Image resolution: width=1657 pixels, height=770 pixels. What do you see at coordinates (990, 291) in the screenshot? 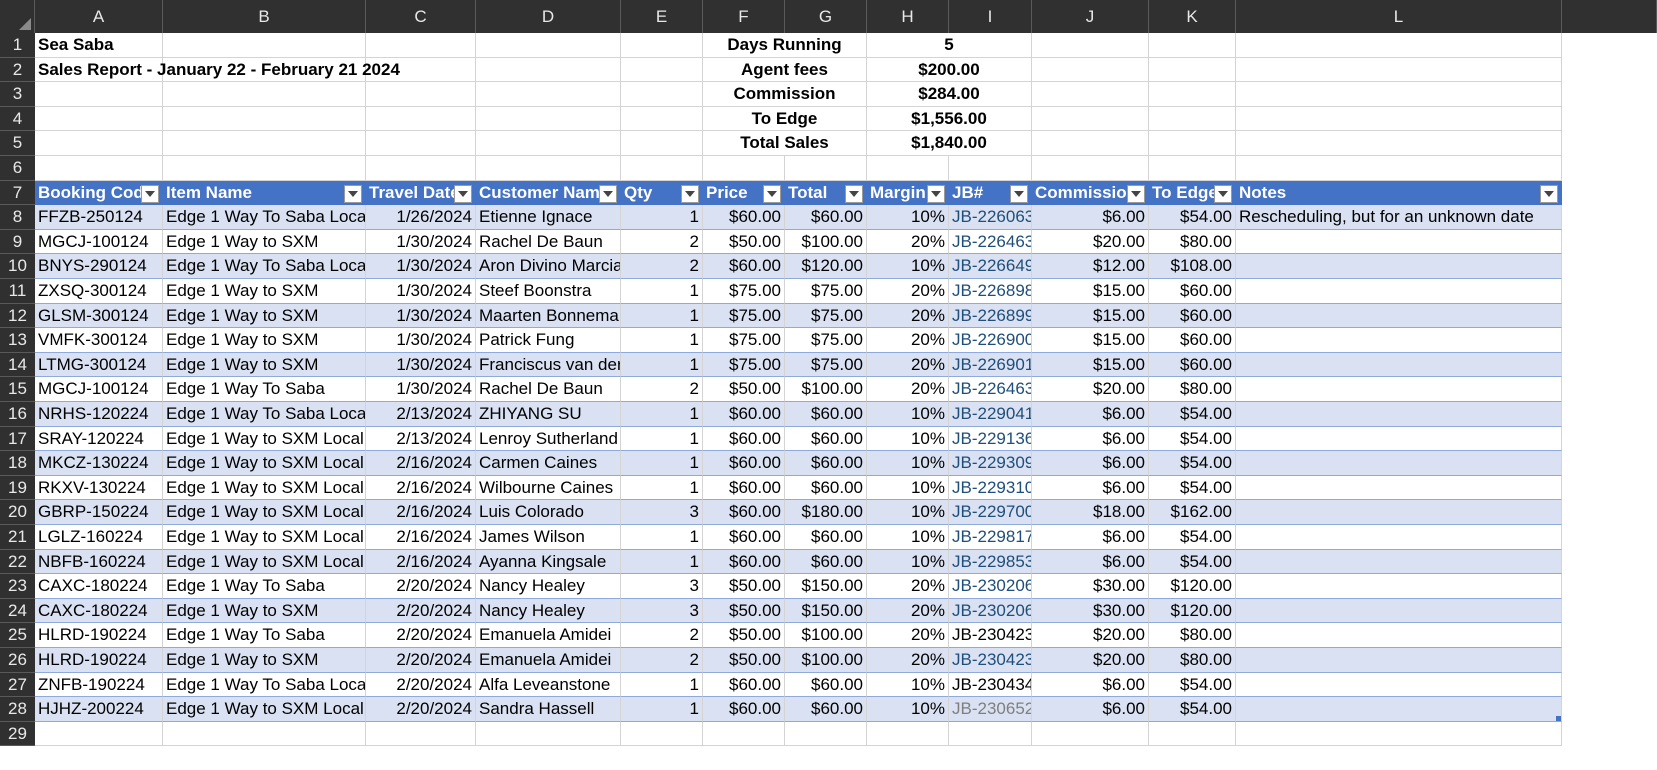
I see `table-cell: JB-226898` at bounding box center [990, 291].